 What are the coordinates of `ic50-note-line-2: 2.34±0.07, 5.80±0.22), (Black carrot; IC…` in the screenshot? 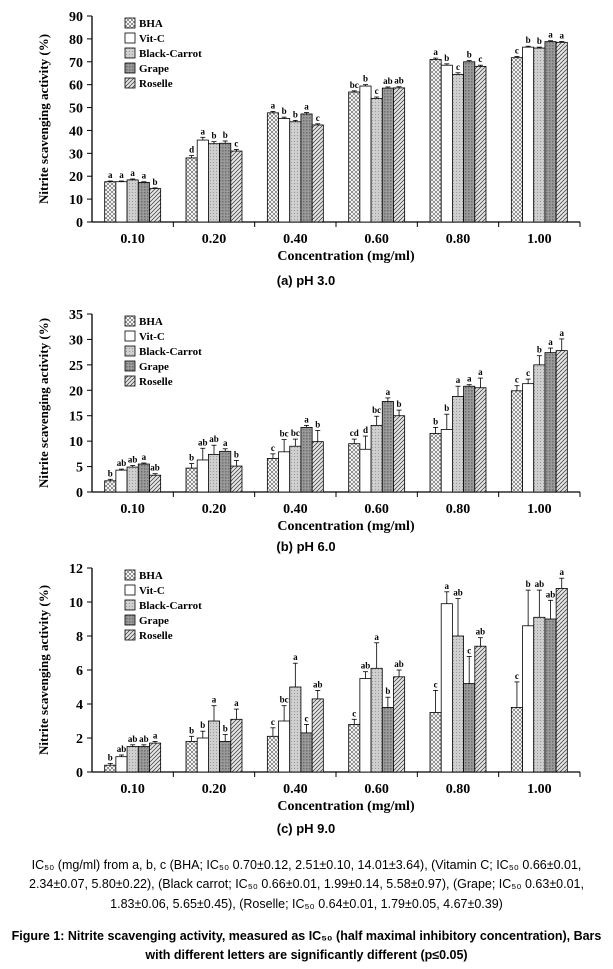 It's located at (306, 884).